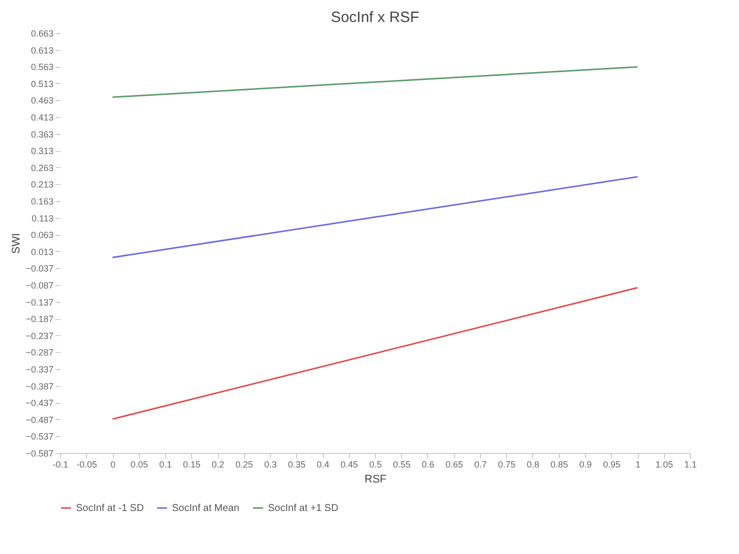 This screenshot has width=739, height=554. Describe the element at coordinates (638, 465) in the screenshot. I see `x-tick-label: 1` at that location.